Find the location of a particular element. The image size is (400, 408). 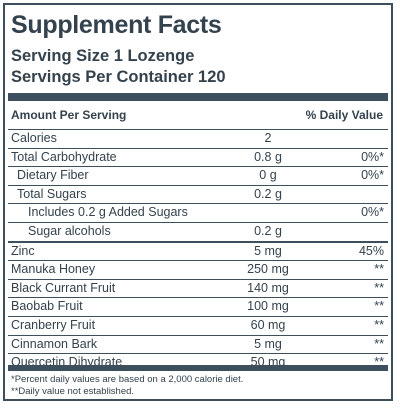

nutrient-row: Zinc 5 mg 45% is located at coordinates (198, 250).